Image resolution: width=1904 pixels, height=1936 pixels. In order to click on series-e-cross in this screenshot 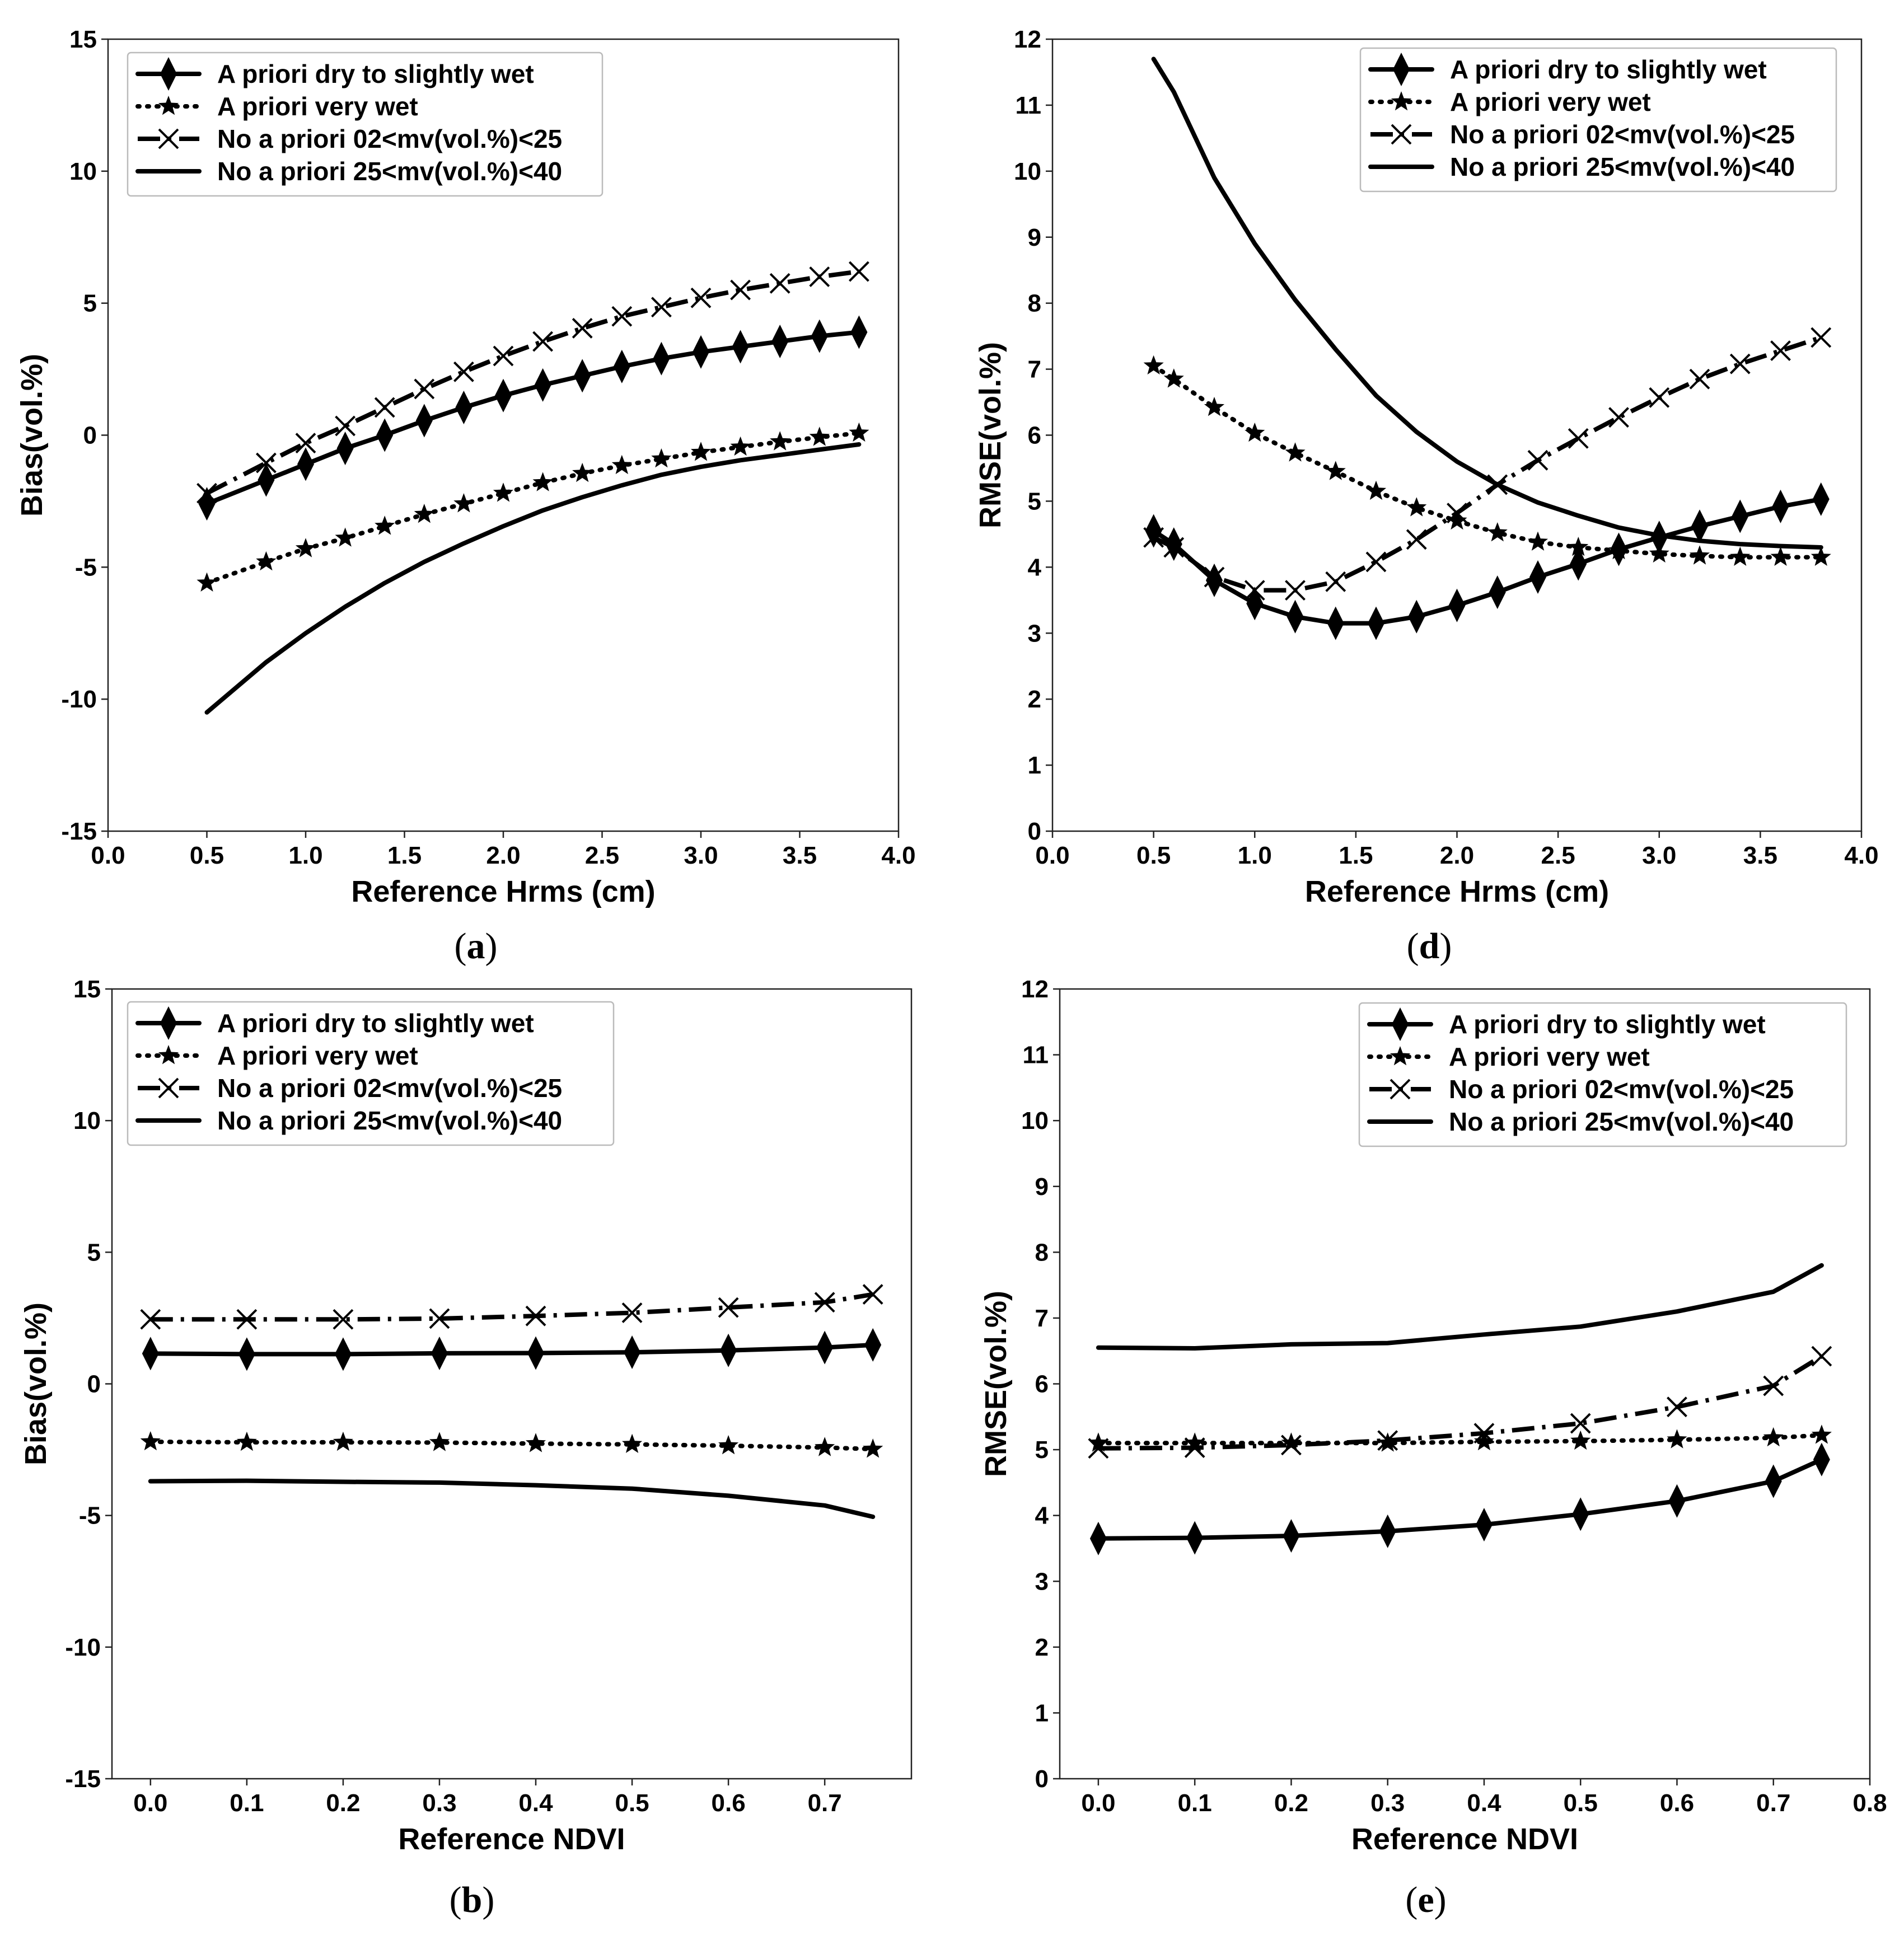, I will do `click(1460, 1402)`.